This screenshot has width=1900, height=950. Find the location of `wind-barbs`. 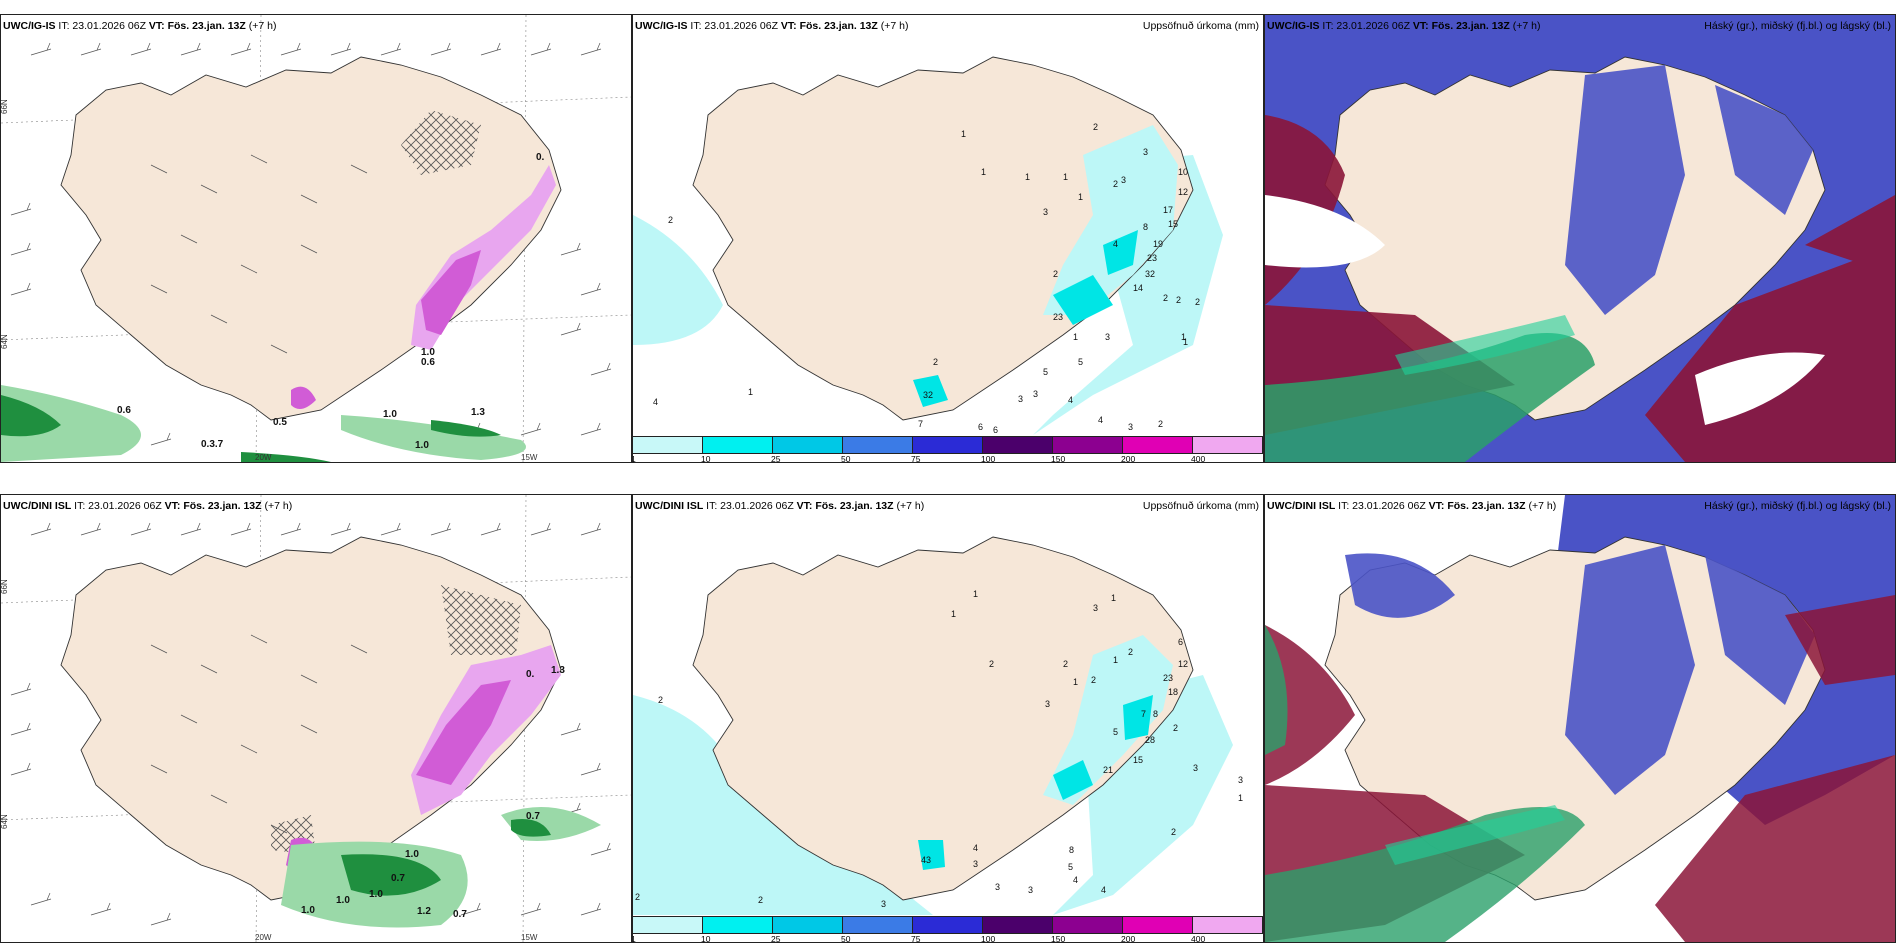

wind-barbs is located at coordinates (311, 724).